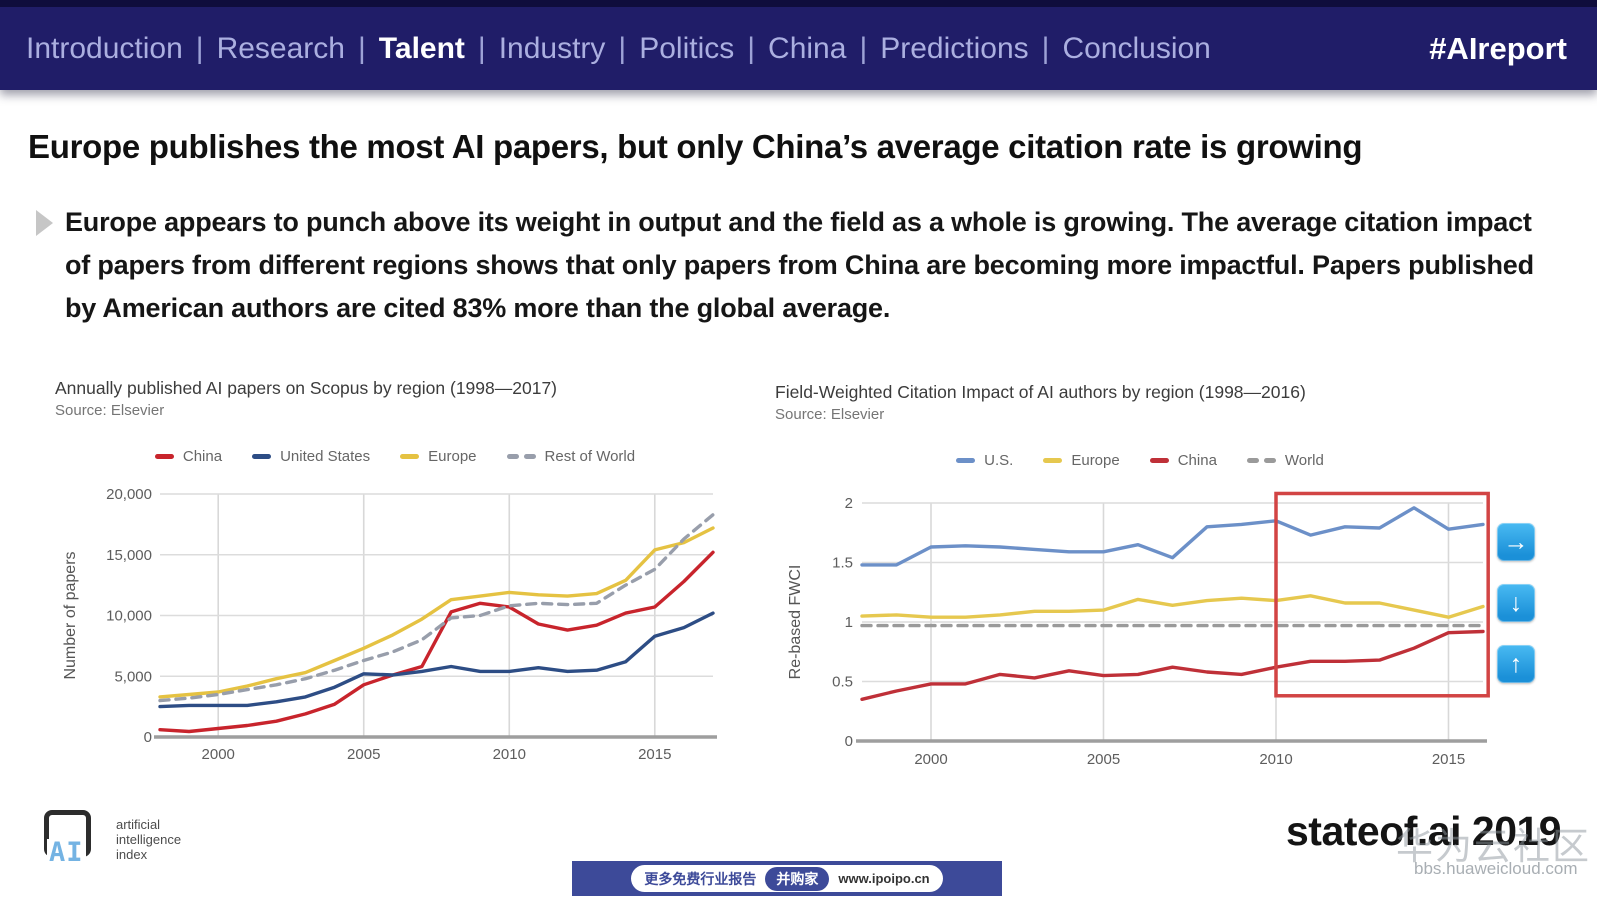 The width and height of the screenshot is (1597, 909). I want to click on banner-url: www.ipoipo.cn, so click(884, 878).